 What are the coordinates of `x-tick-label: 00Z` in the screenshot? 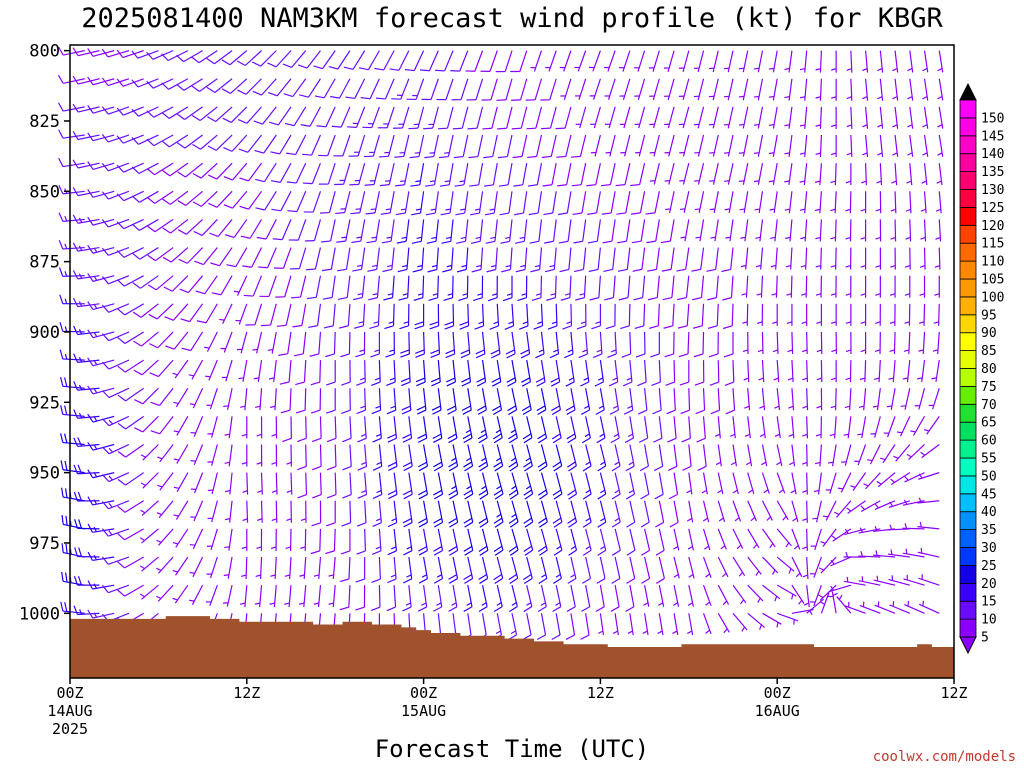 It's located at (69, 693).